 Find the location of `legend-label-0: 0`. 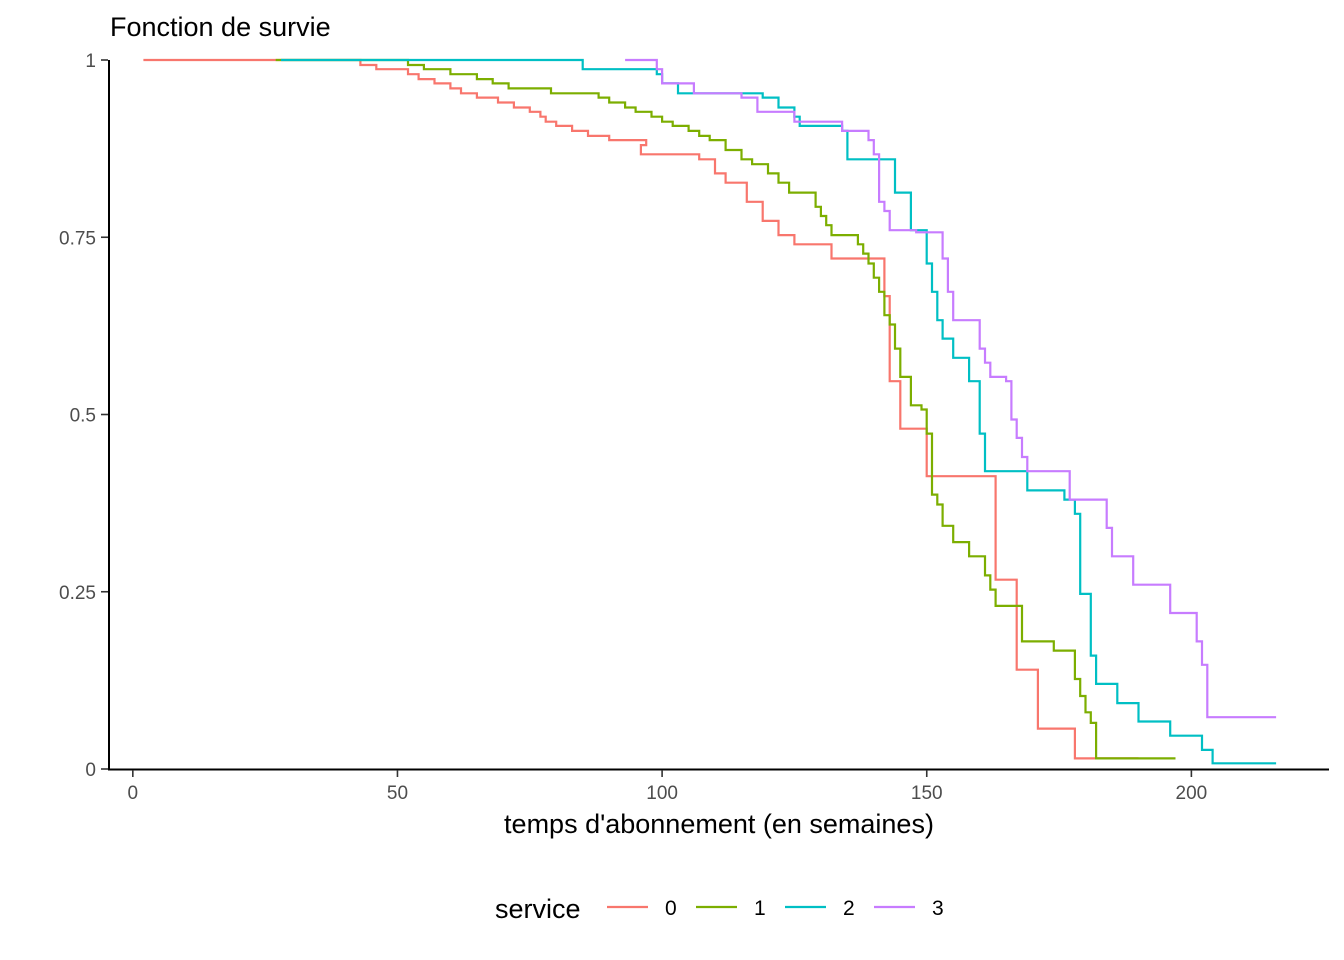

legend-label-0: 0 is located at coordinates (671, 908).